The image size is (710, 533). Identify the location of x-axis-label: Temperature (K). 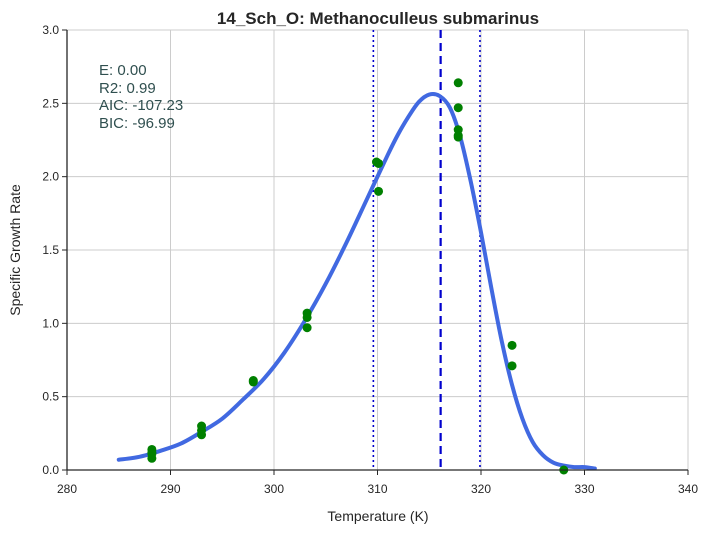
(377, 516).